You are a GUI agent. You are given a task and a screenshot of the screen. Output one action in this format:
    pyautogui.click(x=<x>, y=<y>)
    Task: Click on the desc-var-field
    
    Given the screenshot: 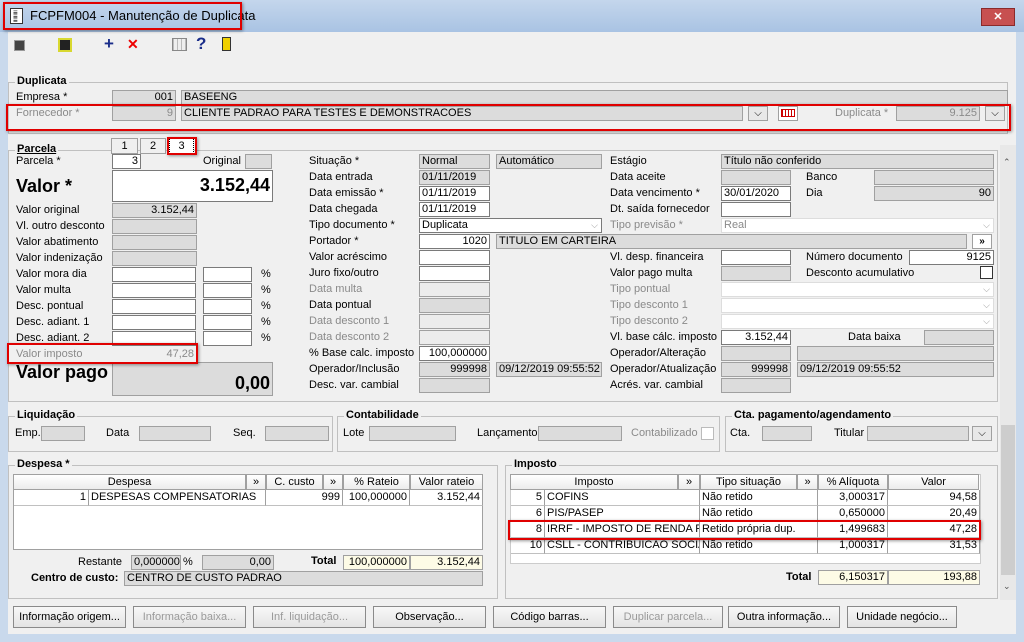 What is the action you would take?
    pyautogui.click(x=454, y=385)
    